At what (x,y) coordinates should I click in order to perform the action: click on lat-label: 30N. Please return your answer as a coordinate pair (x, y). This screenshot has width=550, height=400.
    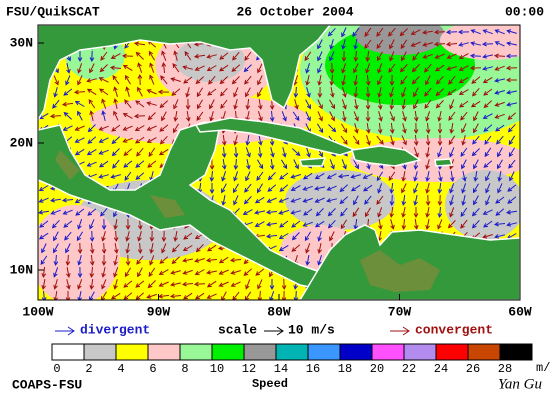
    Looking at the image, I should click on (21, 42).